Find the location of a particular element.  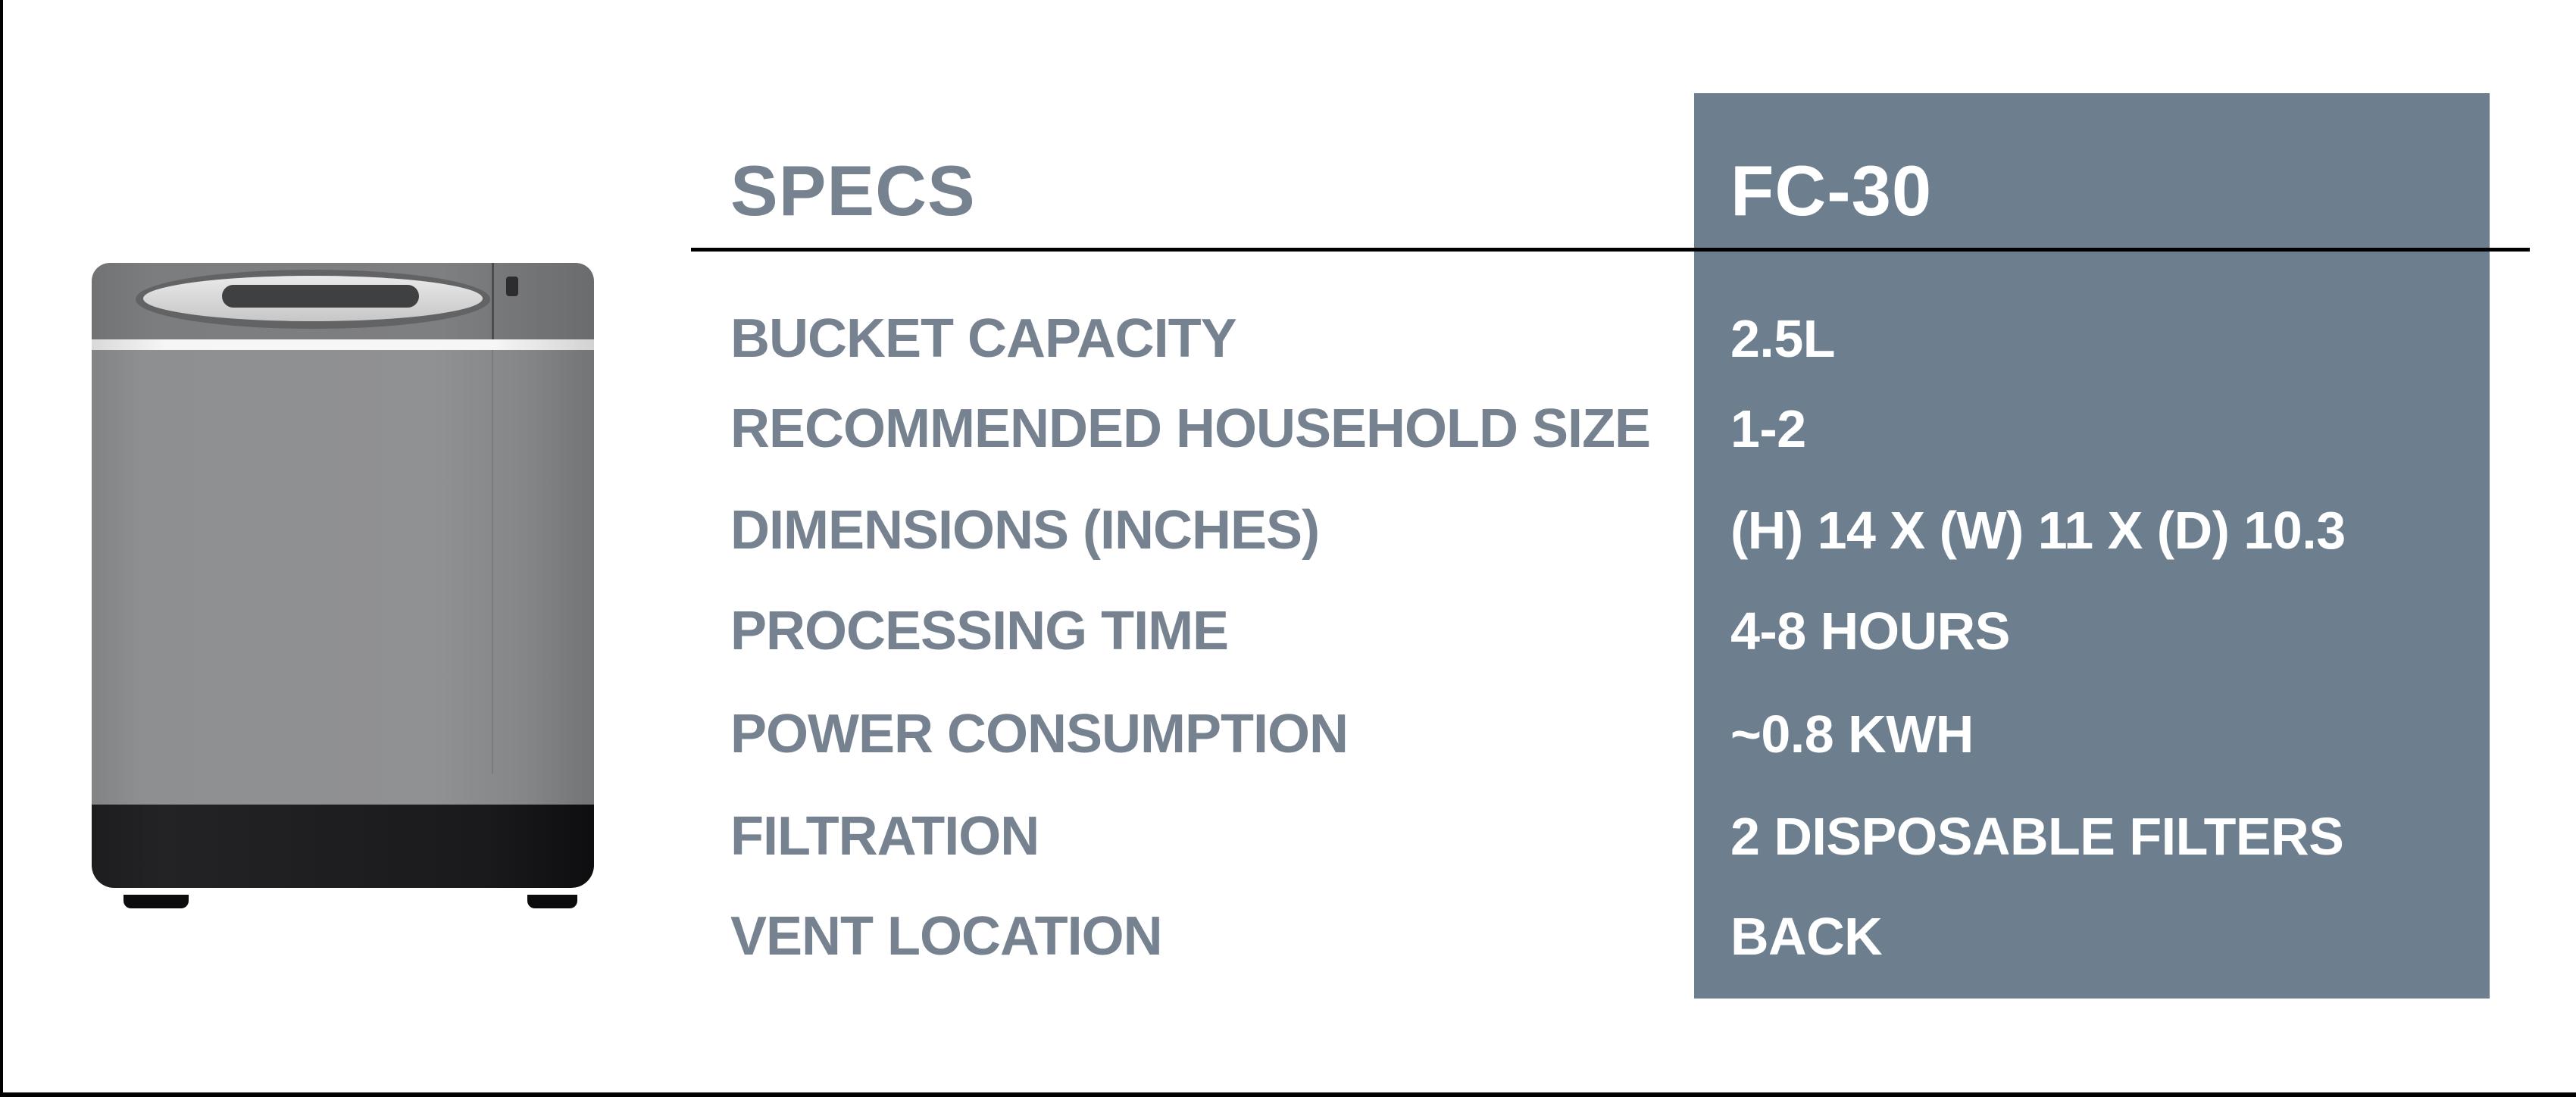

product-lid-recess is located at coordinates (313, 299).